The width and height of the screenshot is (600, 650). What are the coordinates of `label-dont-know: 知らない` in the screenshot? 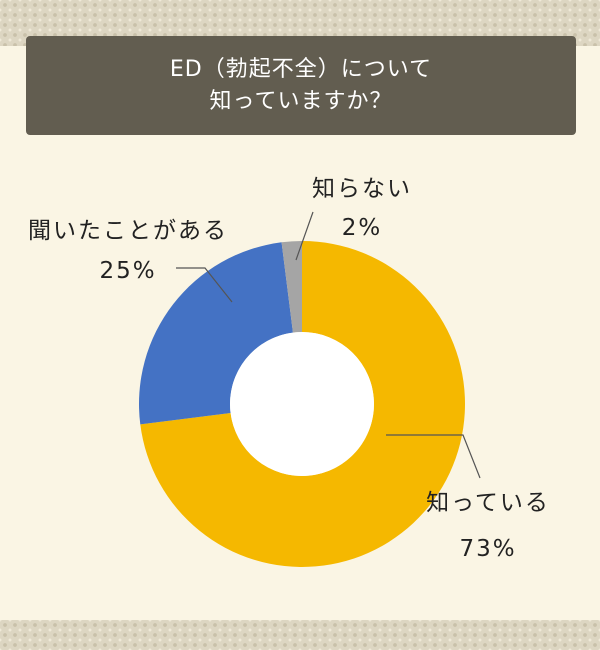 It's located at (362, 189).